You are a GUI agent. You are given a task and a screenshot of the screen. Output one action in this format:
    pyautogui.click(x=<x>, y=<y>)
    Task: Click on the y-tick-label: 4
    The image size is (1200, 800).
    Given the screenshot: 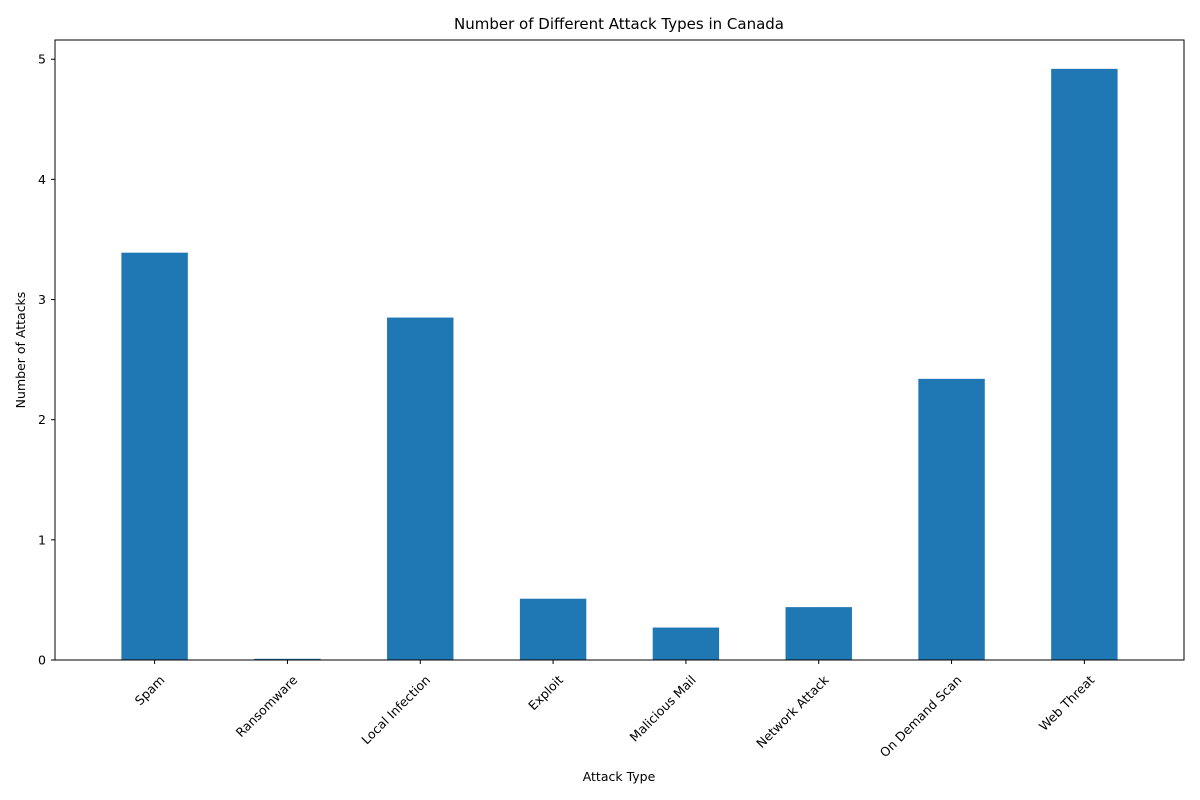 What is the action you would take?
    pyautogui.click(x=42, y=179)
    